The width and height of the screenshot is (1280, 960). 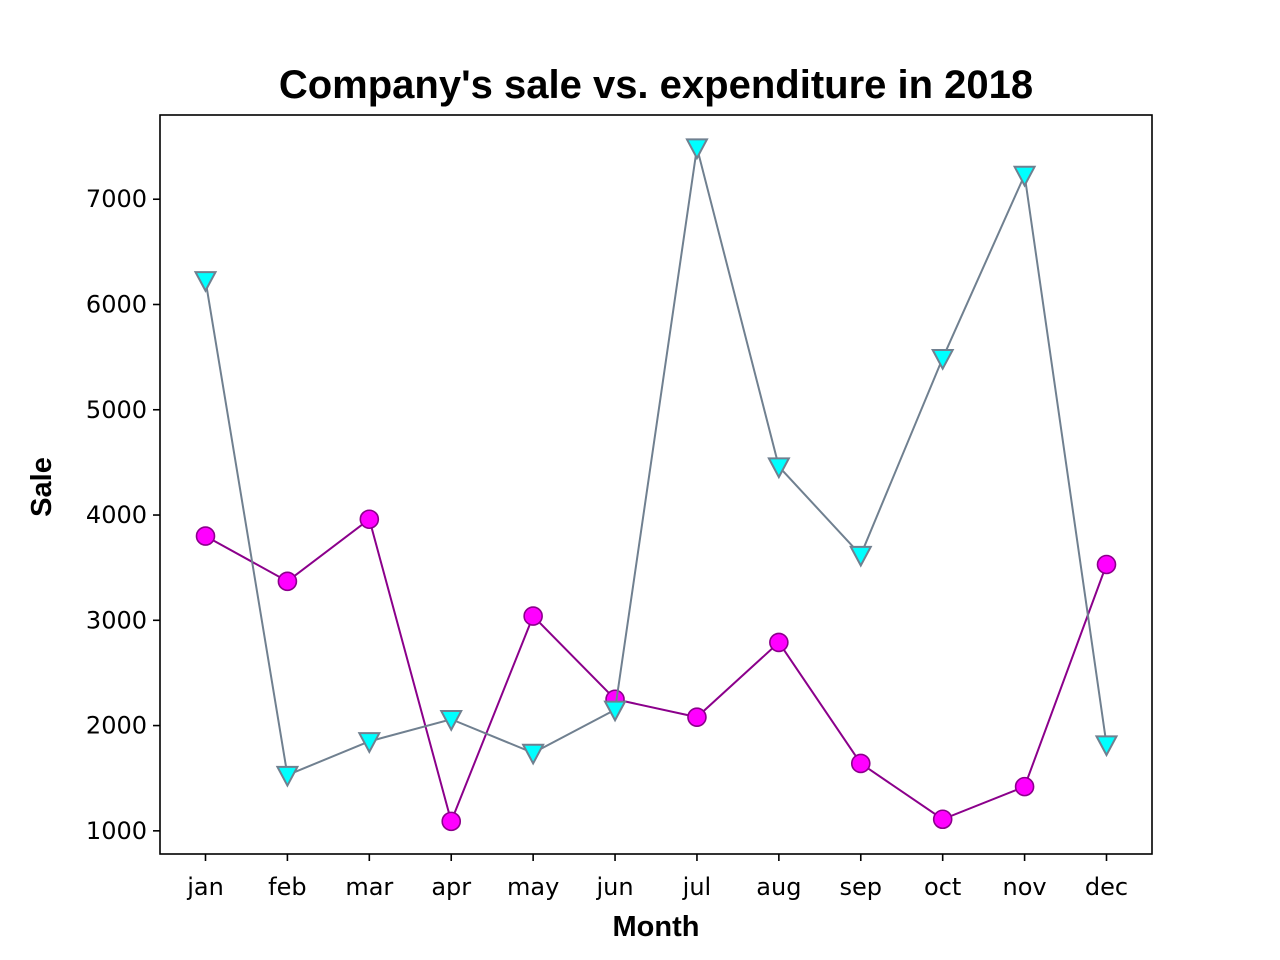 I want to click on x-tick-label: nov, so click(x=1025, y=887).